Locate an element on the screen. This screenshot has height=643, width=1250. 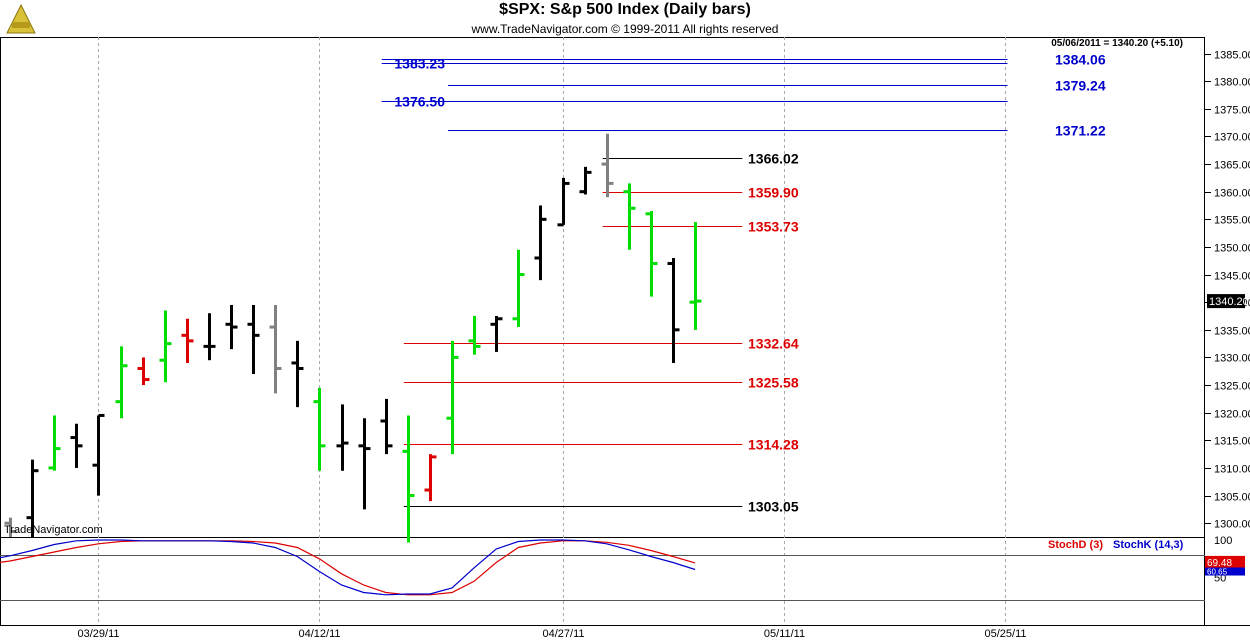
level-label: 1376.50 is located at coordinates (419, 102).